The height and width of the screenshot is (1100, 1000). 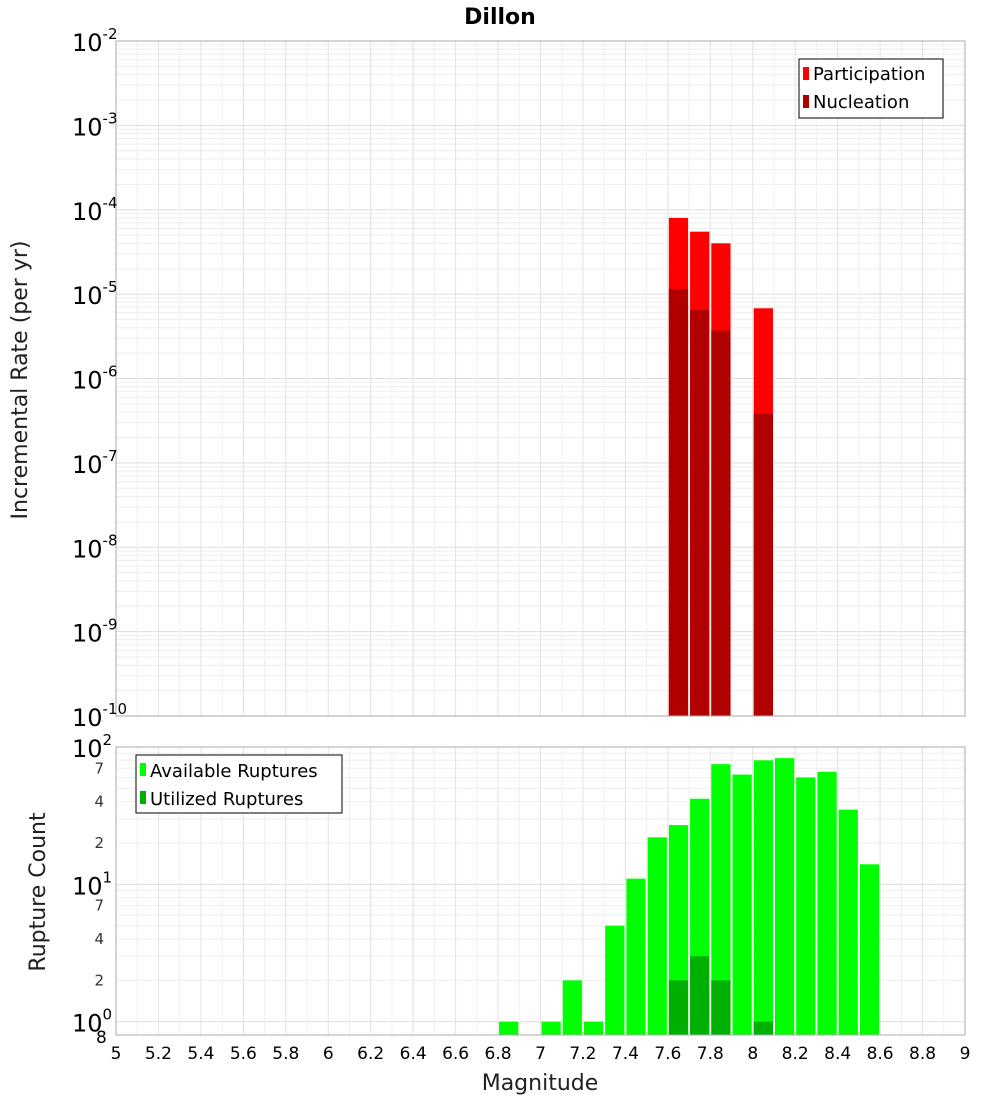 I want to click on x-tick-label: 9, so click(x=965, y=1054).